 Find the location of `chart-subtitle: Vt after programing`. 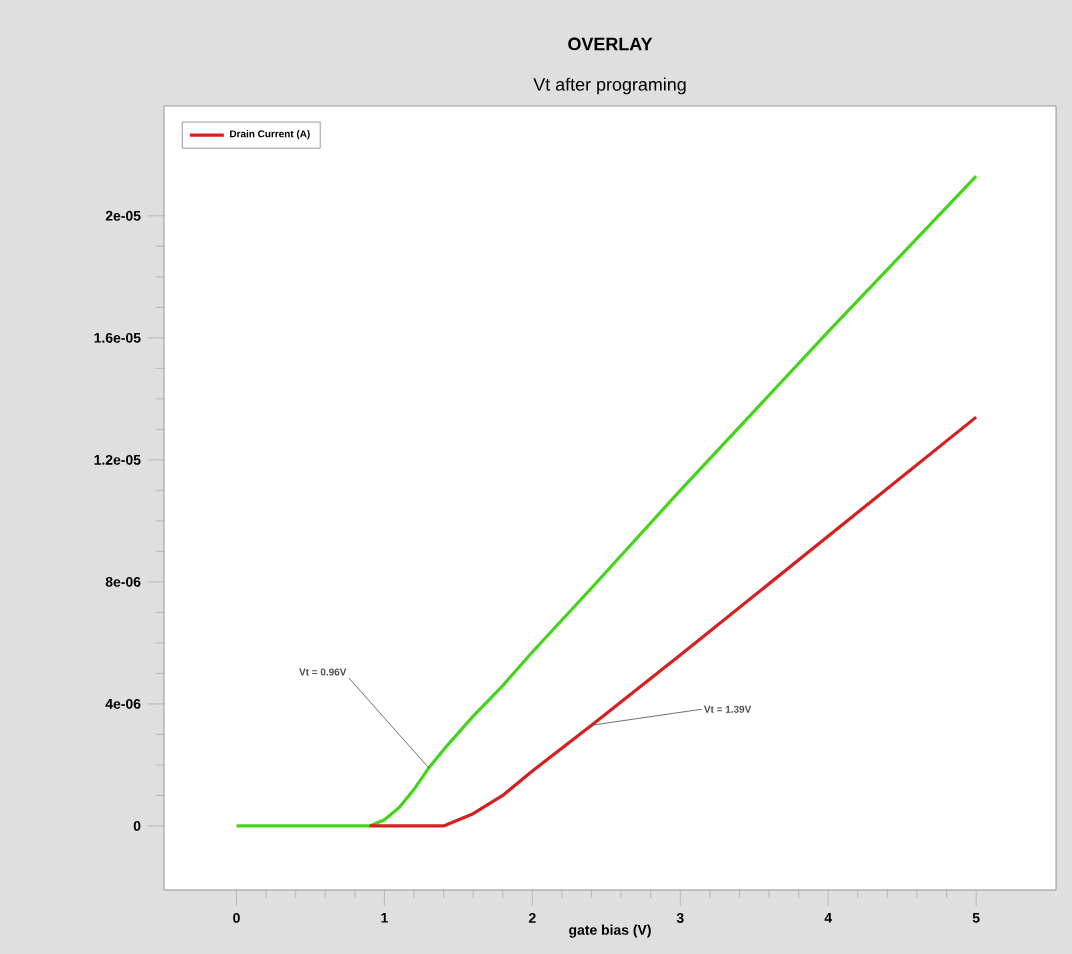

chart-subtitle: Vt after programing is located at coordinates (609, 86).